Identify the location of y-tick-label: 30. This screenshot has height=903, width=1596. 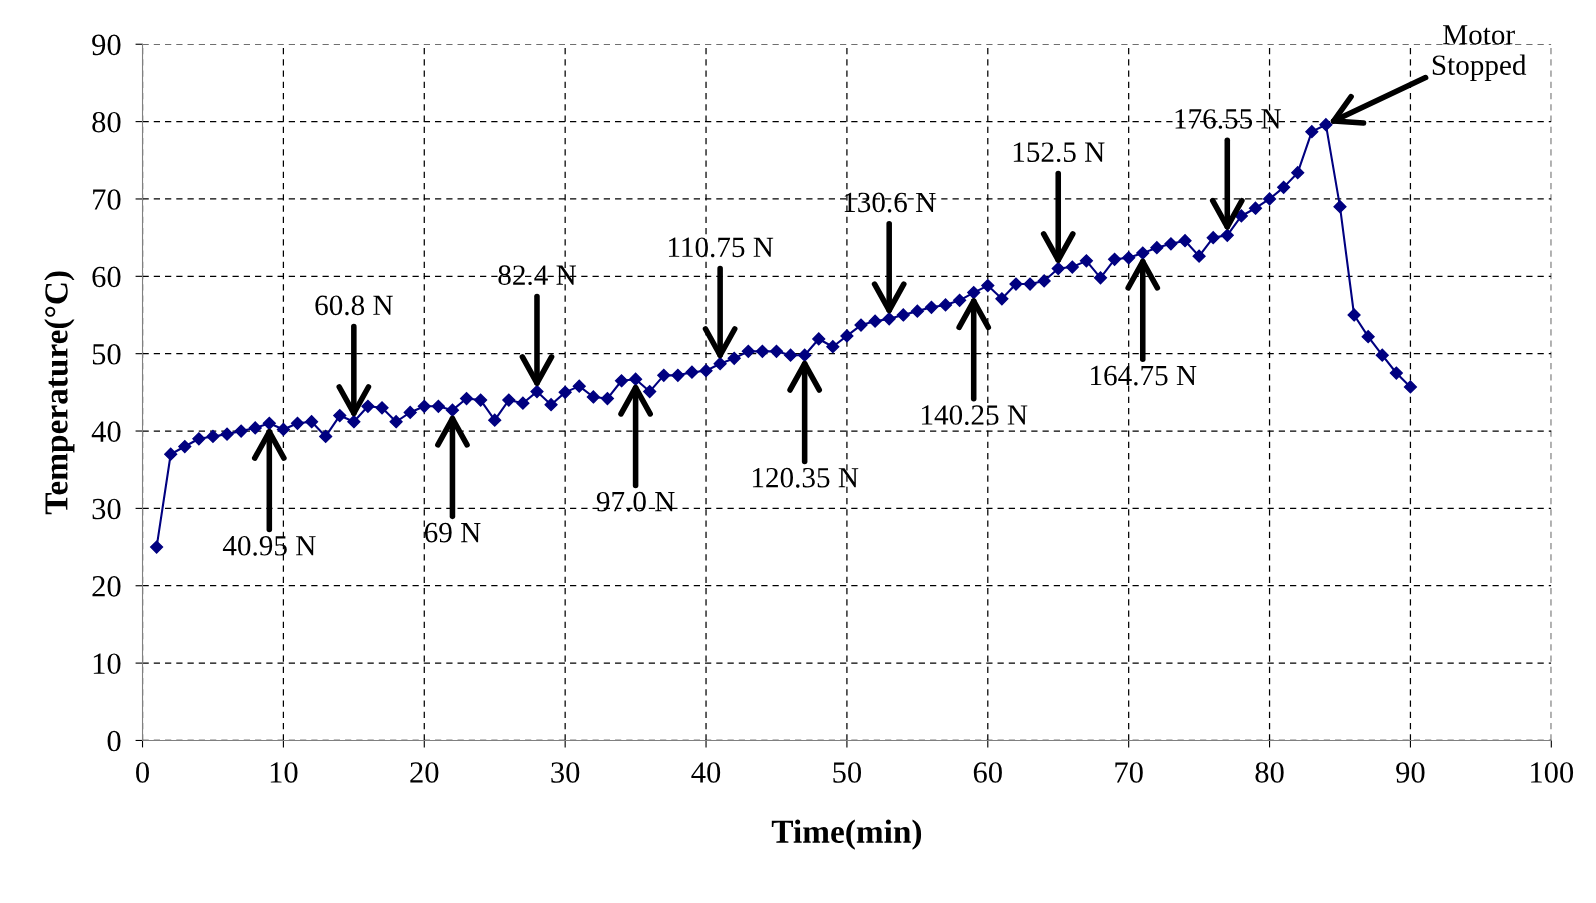
(106, 509).